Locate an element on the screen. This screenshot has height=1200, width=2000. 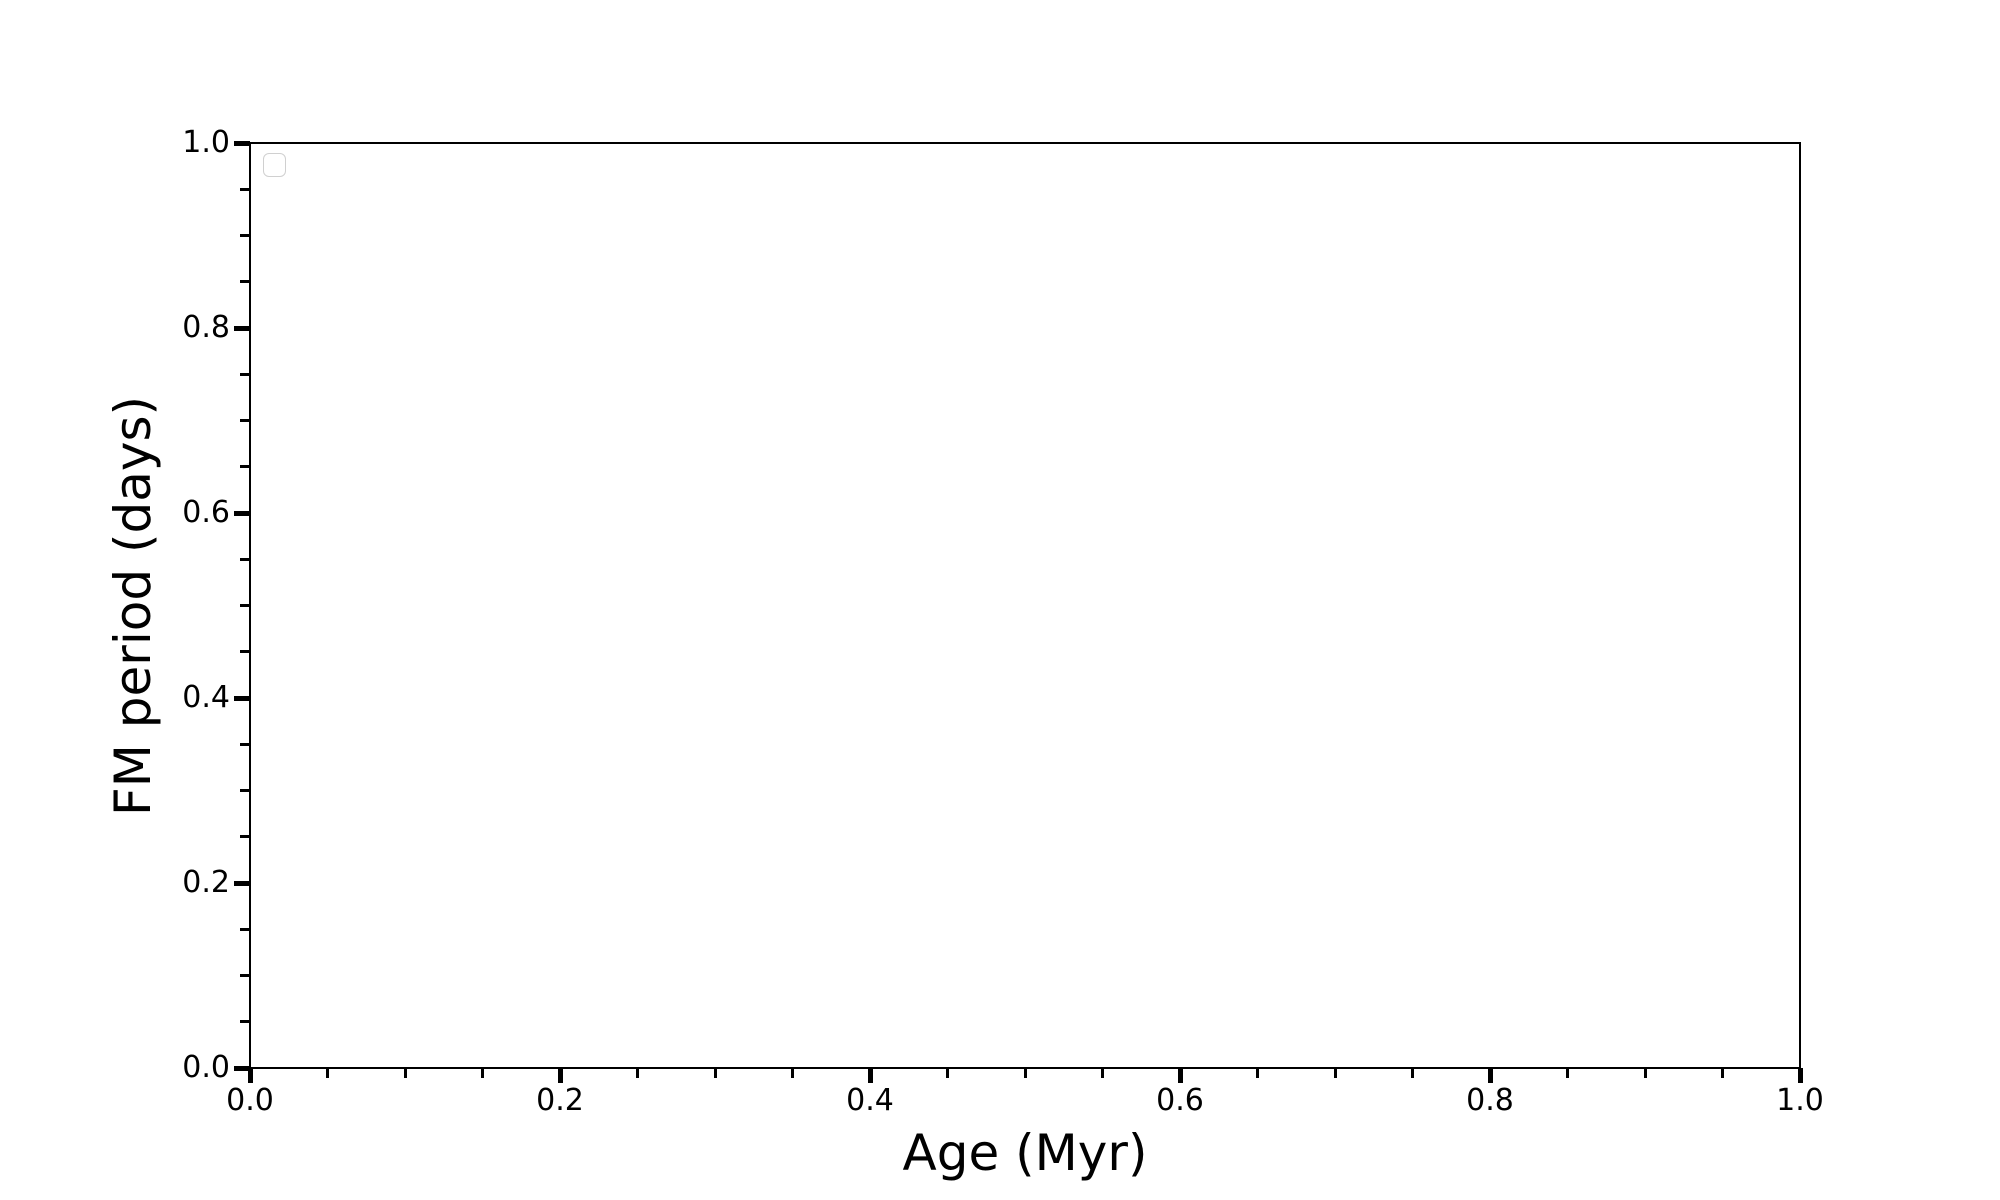
y-tick-label: 0.4 is located at coordinates (206, 697).